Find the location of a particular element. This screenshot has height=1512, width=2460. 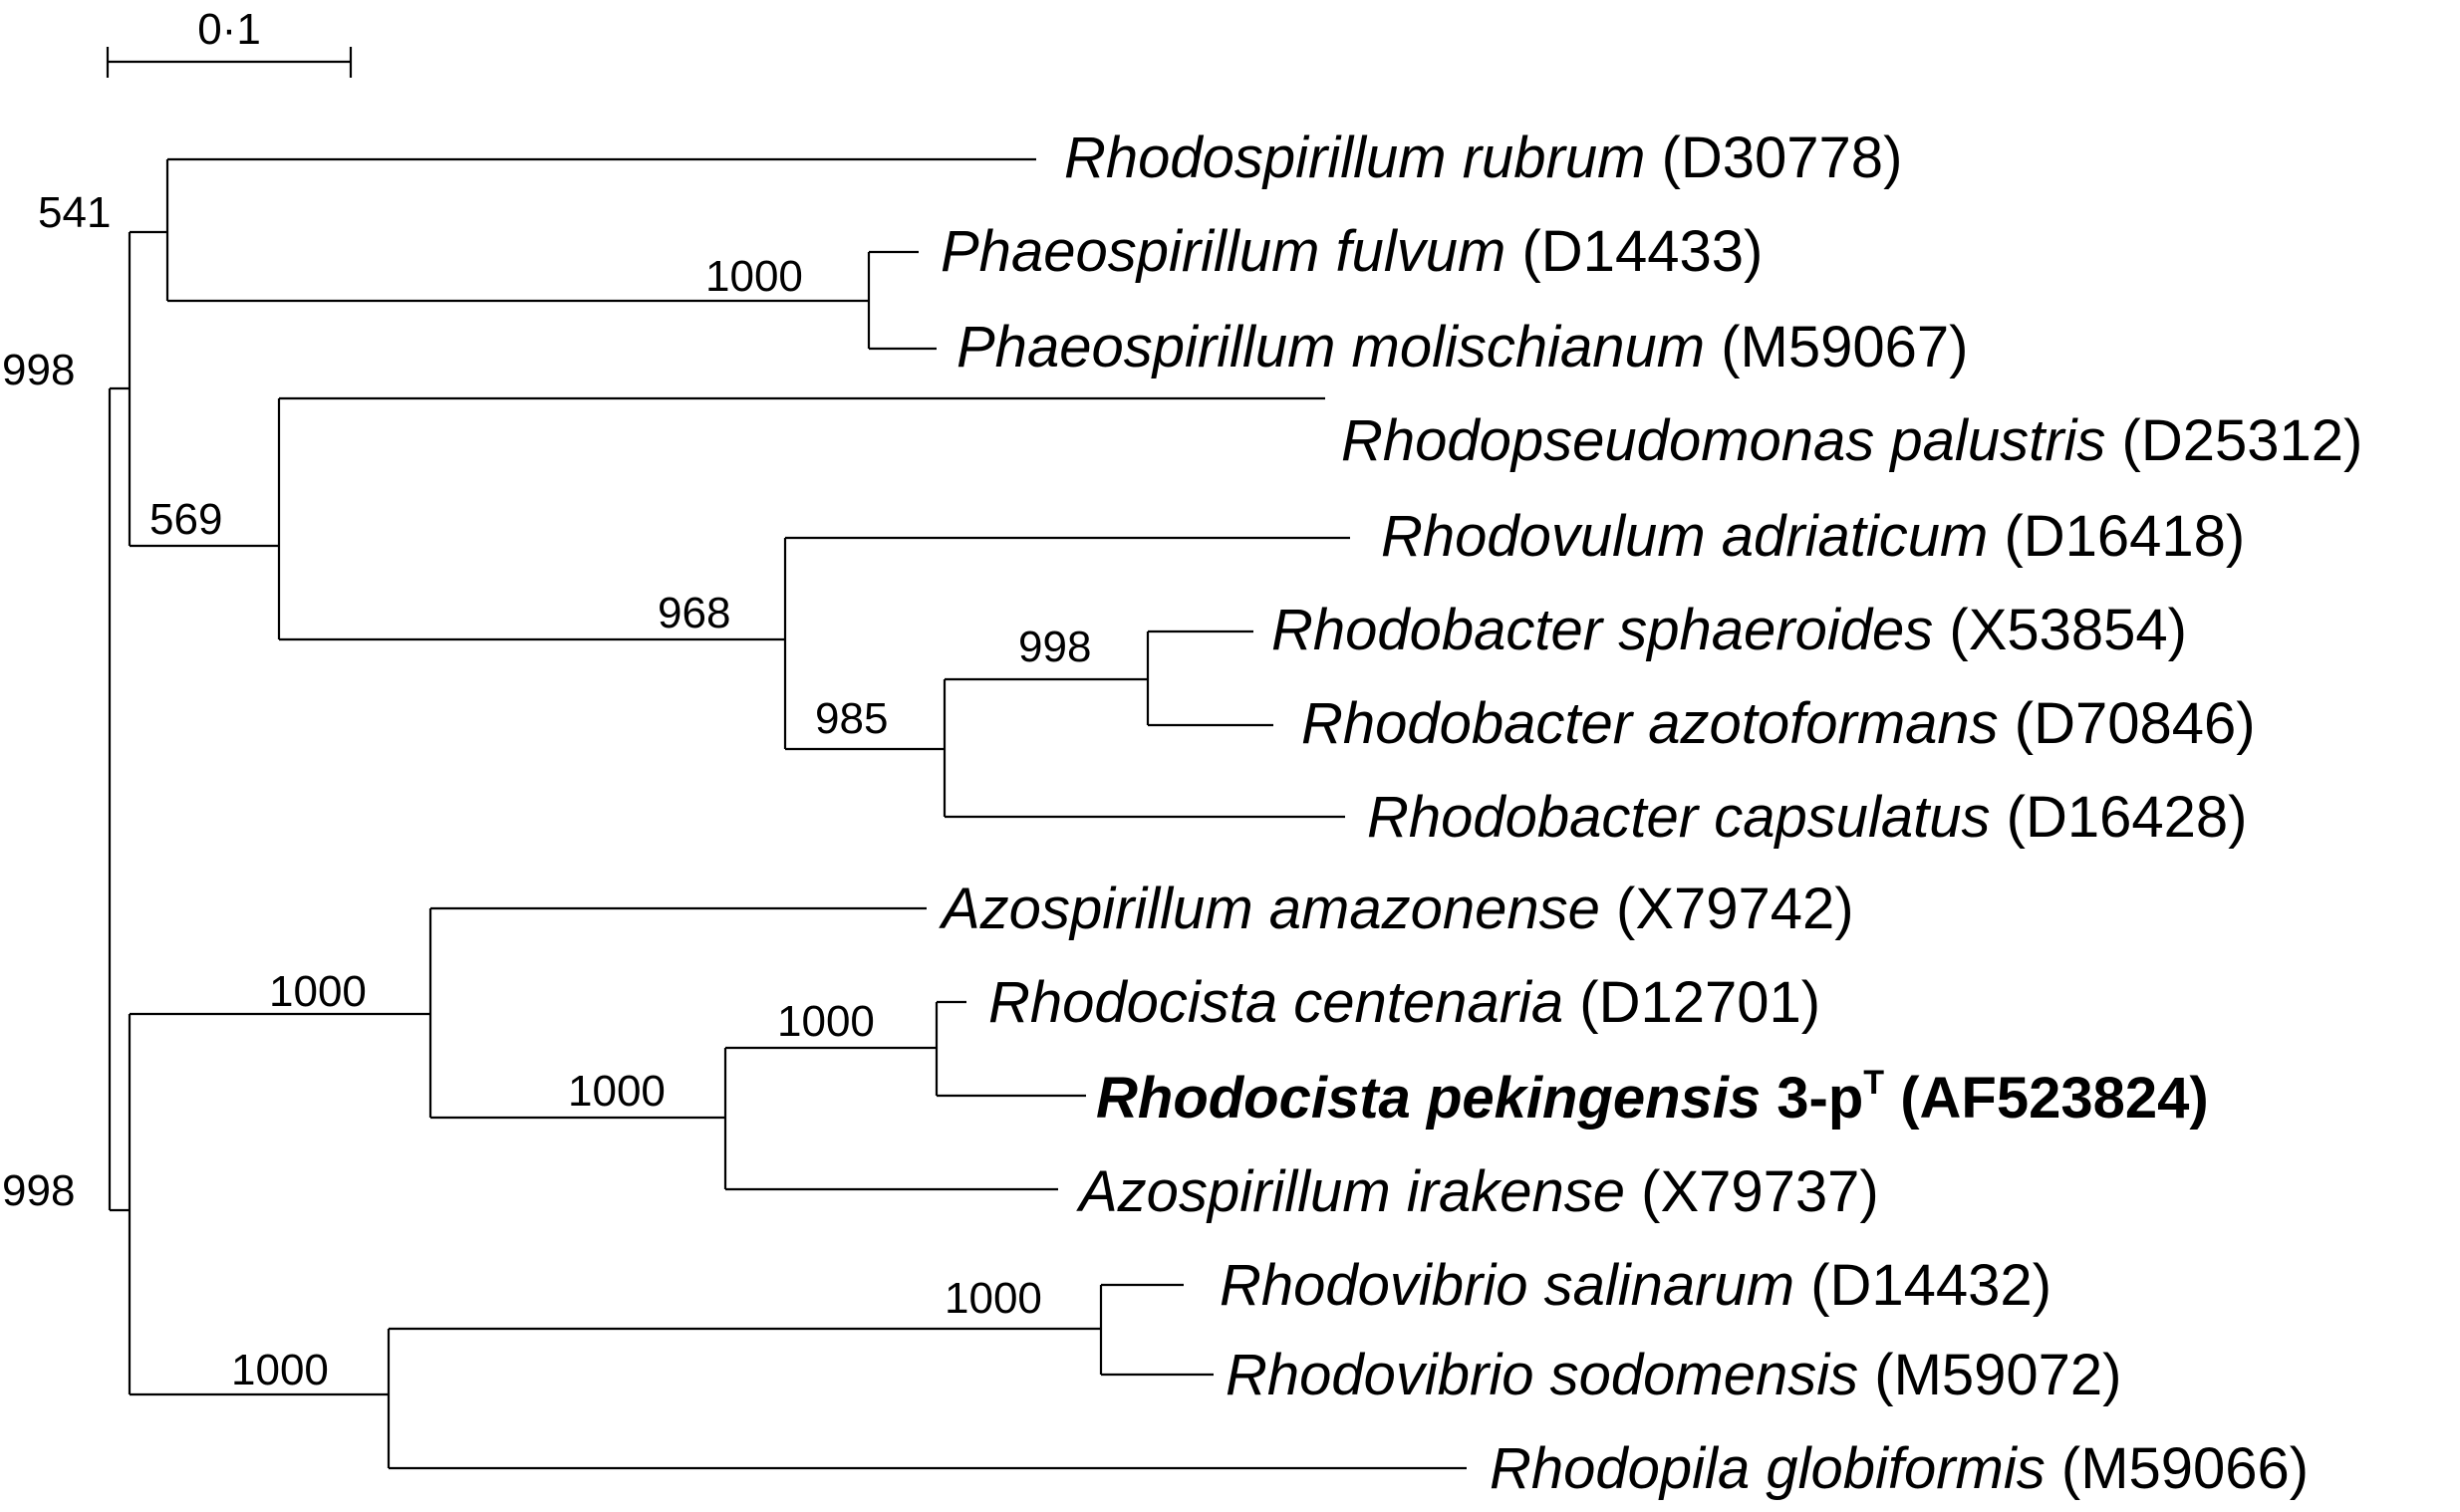

taxon-accession: (X53854) is located at coordinates (2068, 630).